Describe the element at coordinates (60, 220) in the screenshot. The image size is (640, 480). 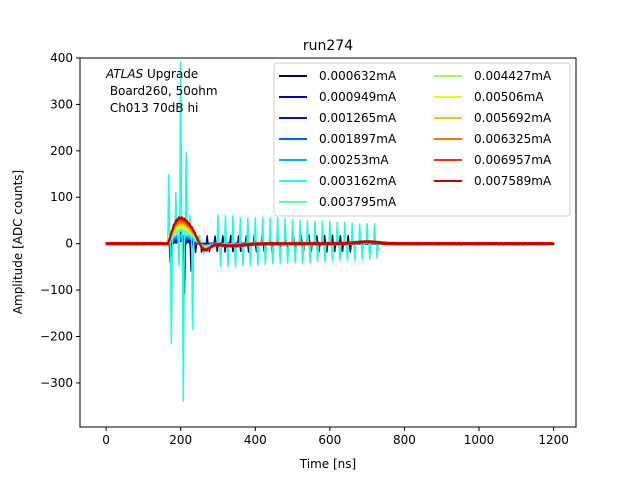
I see `y-axis: −300 −200 −100 0 100 200 300 400` at that location.